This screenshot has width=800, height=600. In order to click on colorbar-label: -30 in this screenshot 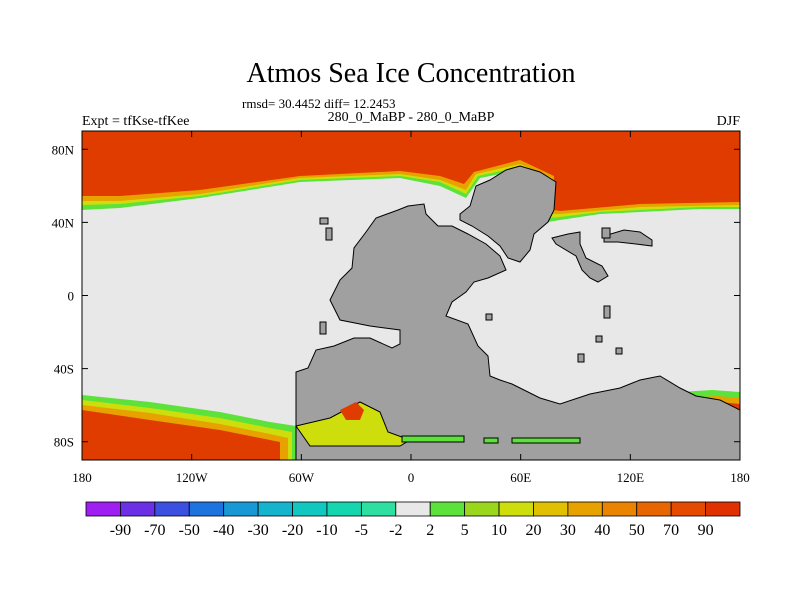, I will do `click(257, 530)`.